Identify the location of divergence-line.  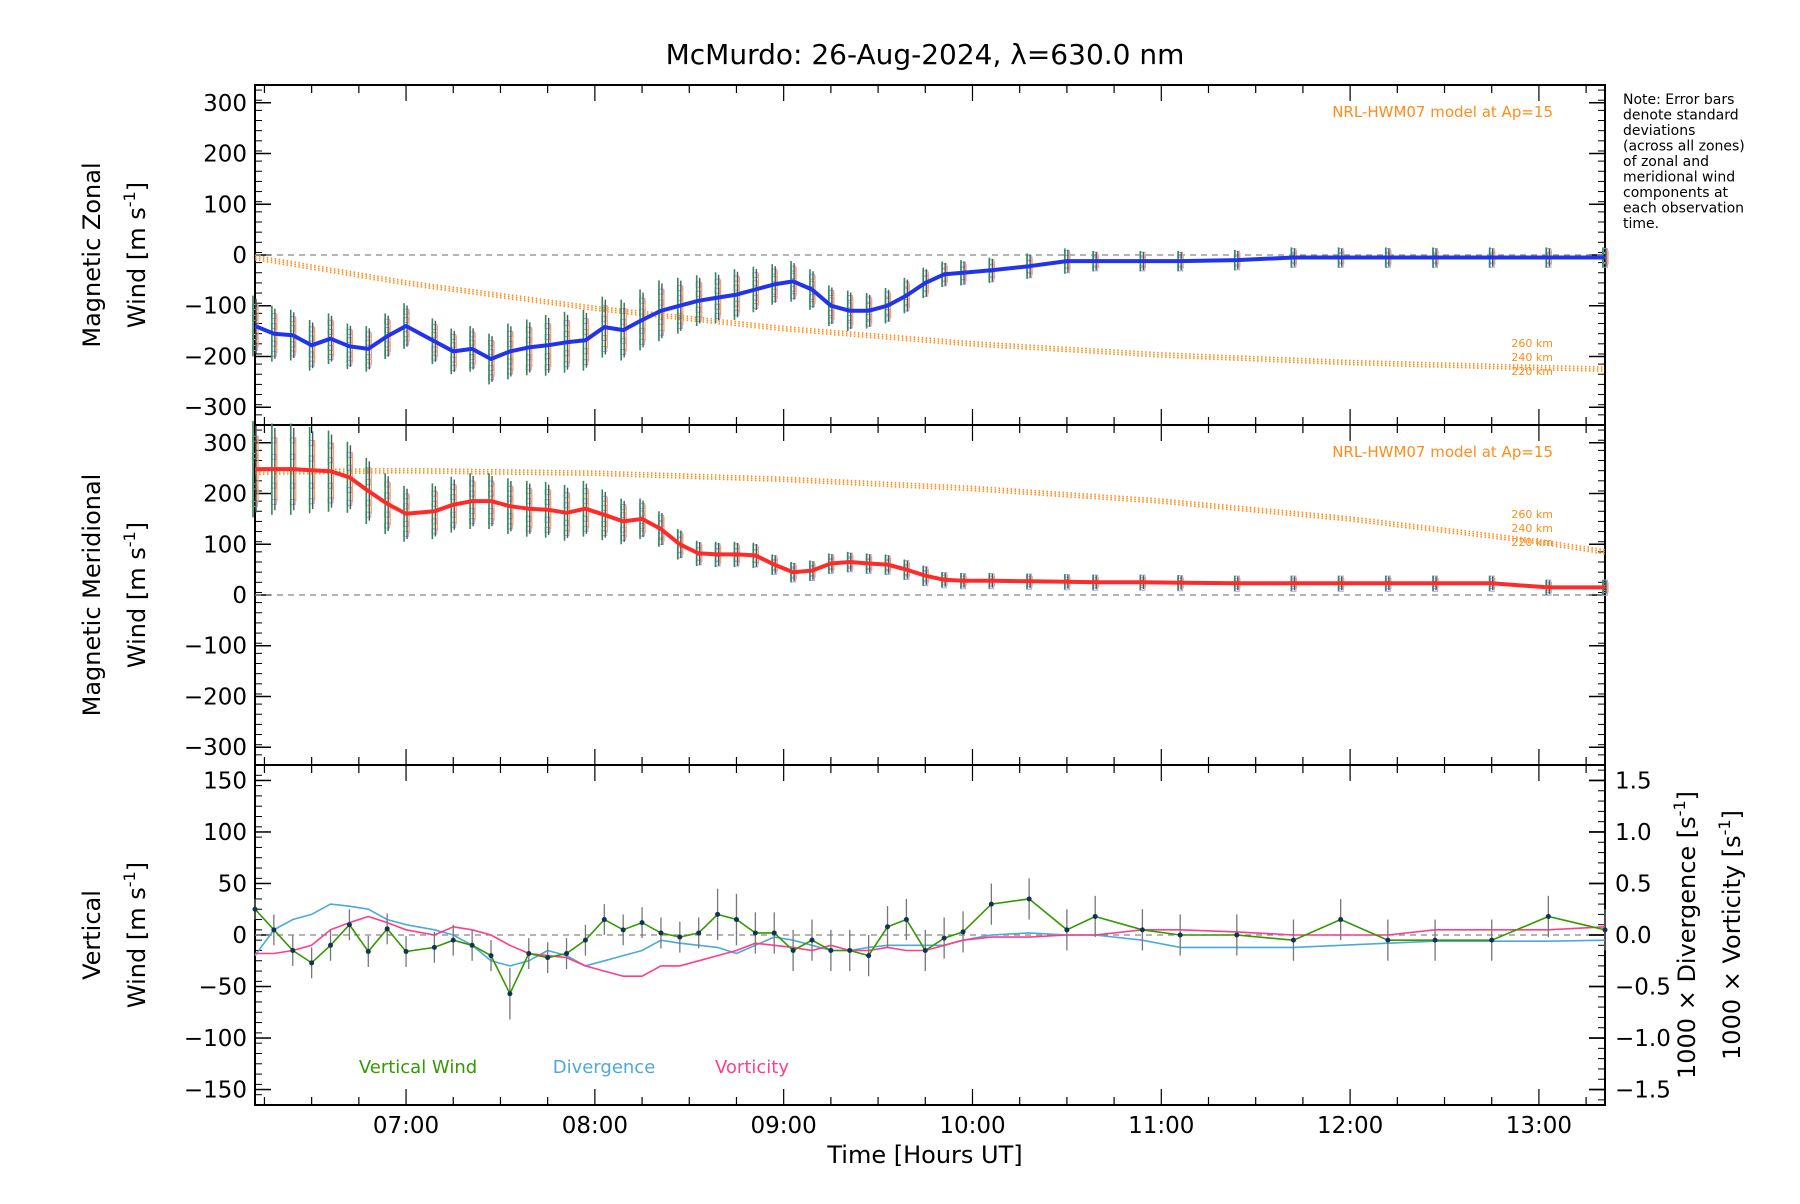
(930, 935).